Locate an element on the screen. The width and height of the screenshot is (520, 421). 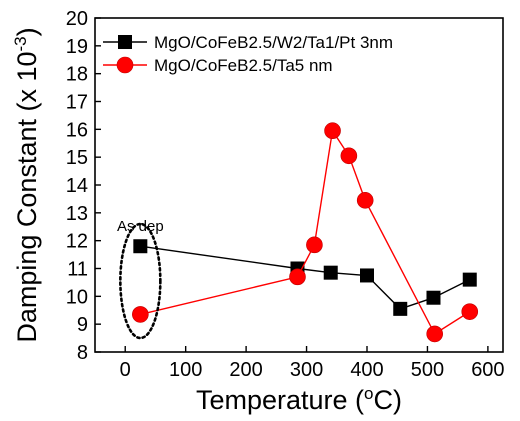
legend-entry-2: MgO/CoFeB2.5/Ta5 nm is located at coordinates (218, 65).